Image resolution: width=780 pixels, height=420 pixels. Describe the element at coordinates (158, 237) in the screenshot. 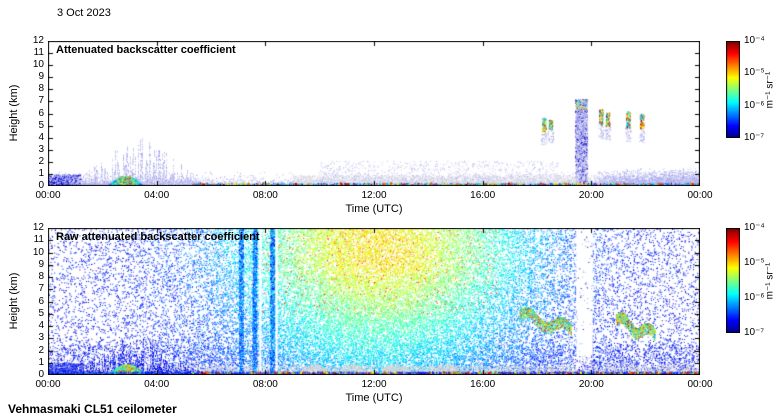

I see `panel-title-raw: Raw attenuated backscatter coefficient` at that location.